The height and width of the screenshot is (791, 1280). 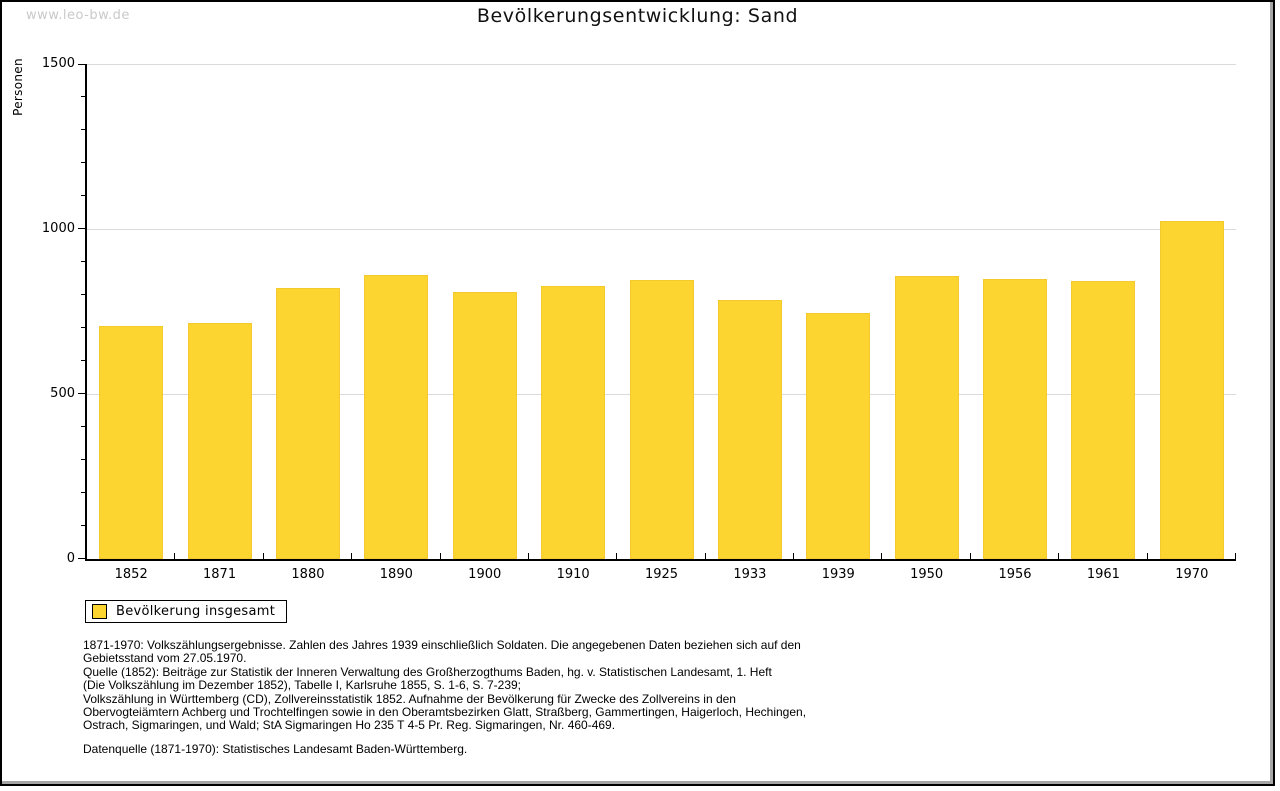 What do you see at coordinates (573, 422) in the screenshot?
I see `bar-1910` at bounding box center [573, 422].